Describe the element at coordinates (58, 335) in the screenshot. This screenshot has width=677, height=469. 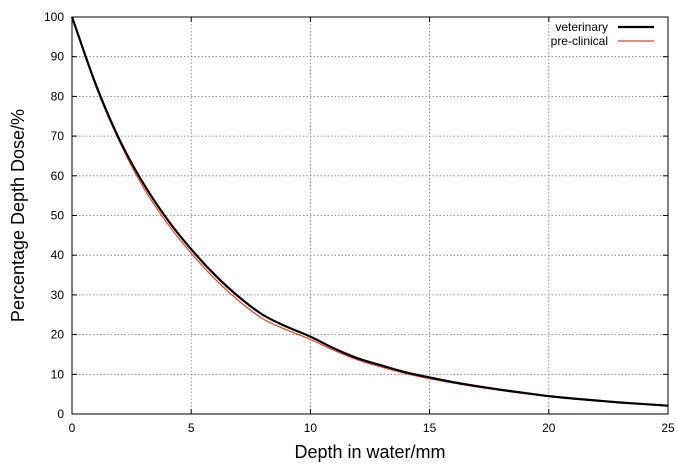
I see `y-tick-label: 20` at that location.